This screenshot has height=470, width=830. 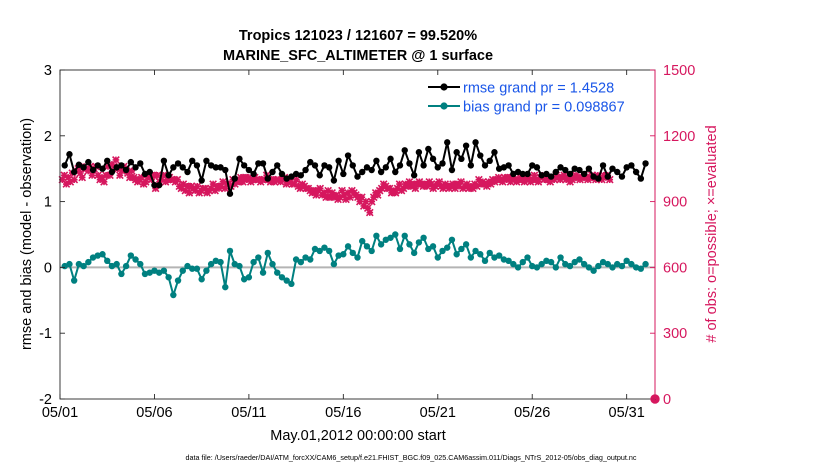 I want to click on y-axis-left-label: rmse and bias (model - observation), so click(x=27, y=234).